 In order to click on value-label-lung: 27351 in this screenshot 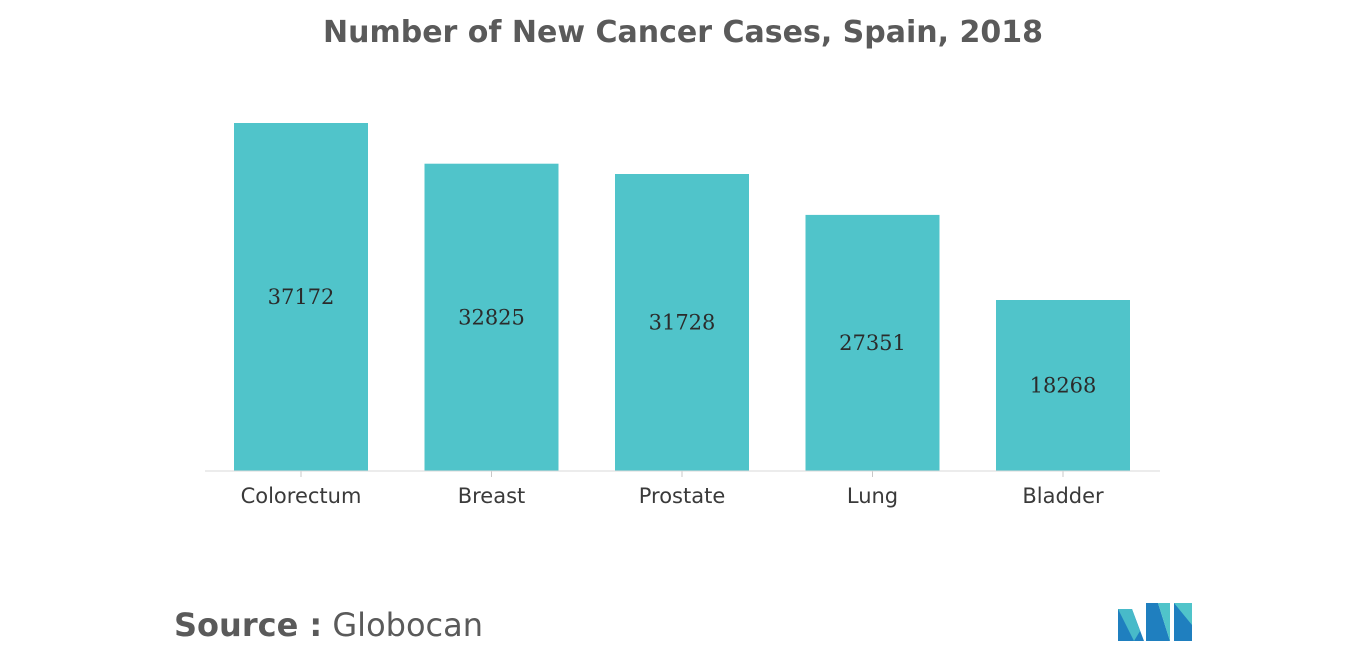, I will do `click(872, 343)`.